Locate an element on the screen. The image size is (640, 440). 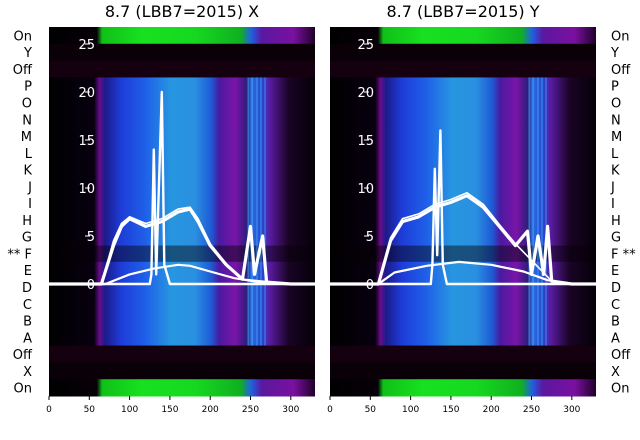
x-tick-label: 200 is located at coordinates (491, 410).